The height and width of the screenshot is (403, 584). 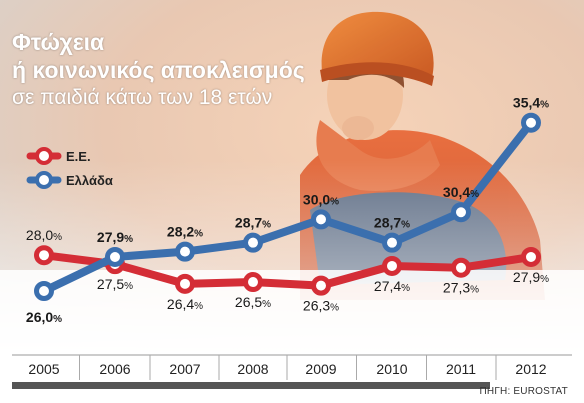 What do you see at coordinates (531, 103) in the screenshot?
I see `data-label-greece: 35,4%` at bounding box center [531, 103].